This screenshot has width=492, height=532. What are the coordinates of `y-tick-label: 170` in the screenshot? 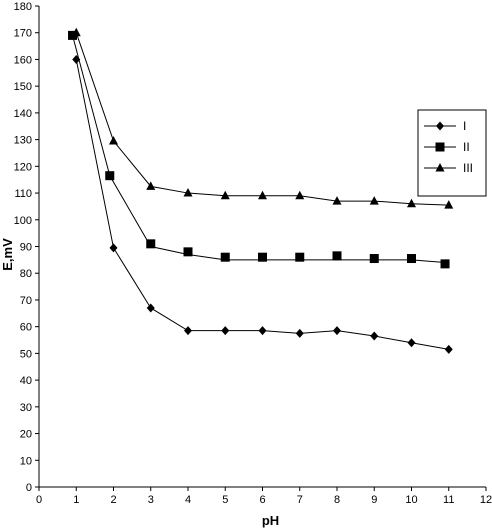 It's located at (23, 34).